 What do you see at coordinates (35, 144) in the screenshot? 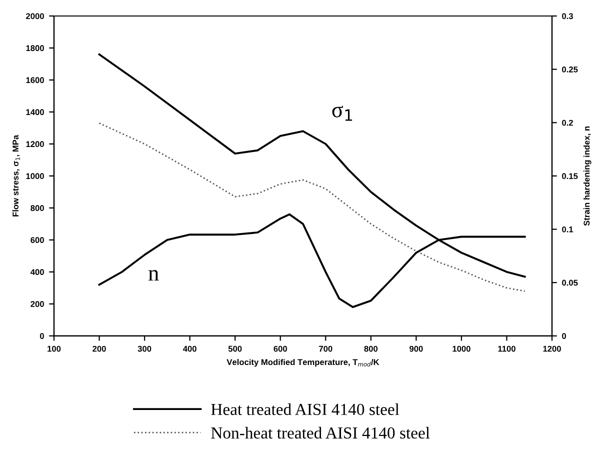
I see `y-tick-label: 1200` at bounding box center [35, 144].